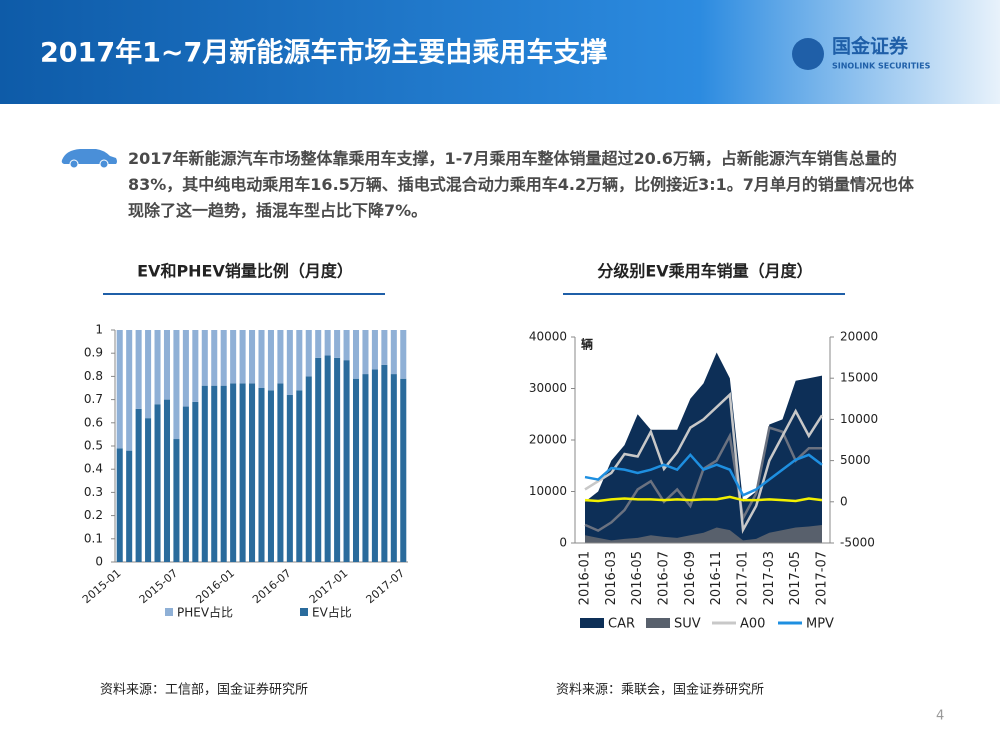 The image size is (1000, 750). Describe the element at coordinates (204, 690) in the screenshot. I see `source: 资料来源：工信部，国金证券研究所` at that location.